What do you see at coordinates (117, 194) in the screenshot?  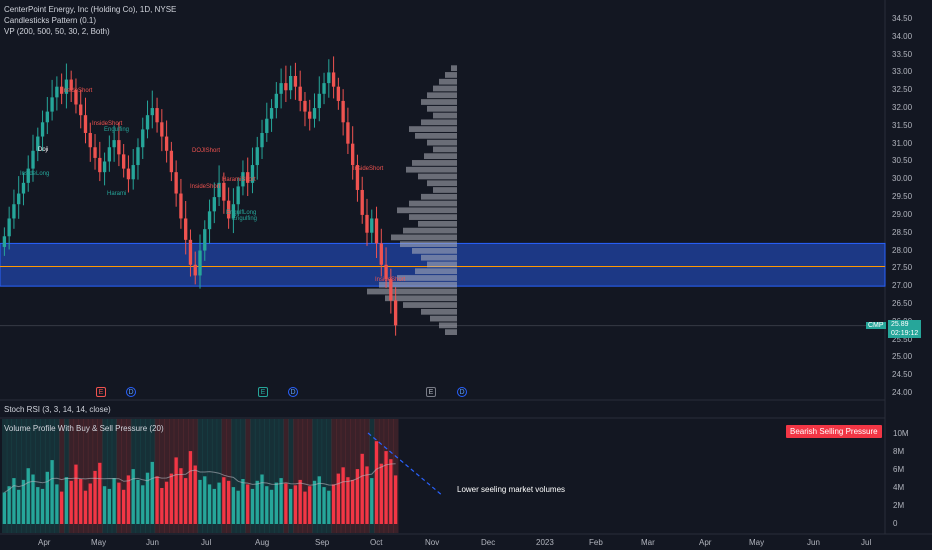 I see `candle-pattern-label: Harami` at bounding box center [117, 194].